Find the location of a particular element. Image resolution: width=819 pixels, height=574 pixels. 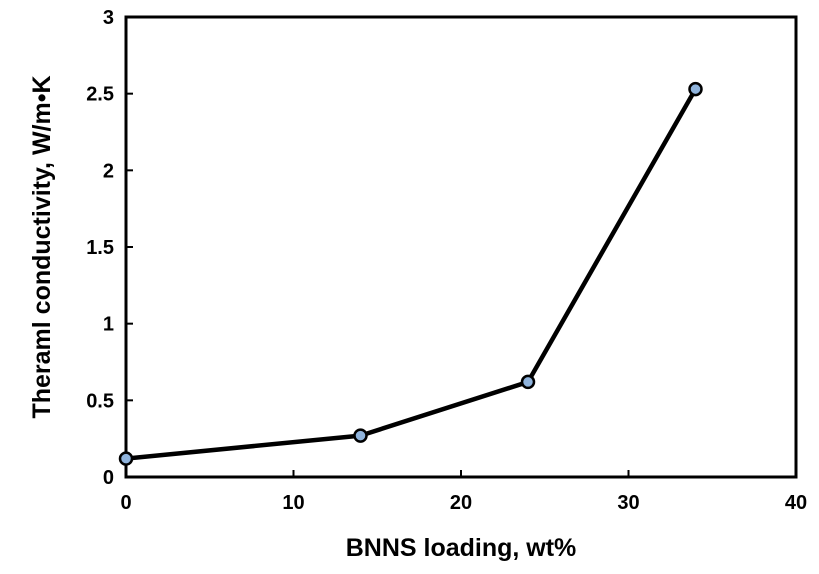

x-axis-ticks: 0 10 20 30 40 is located at coordinates (463, 492).